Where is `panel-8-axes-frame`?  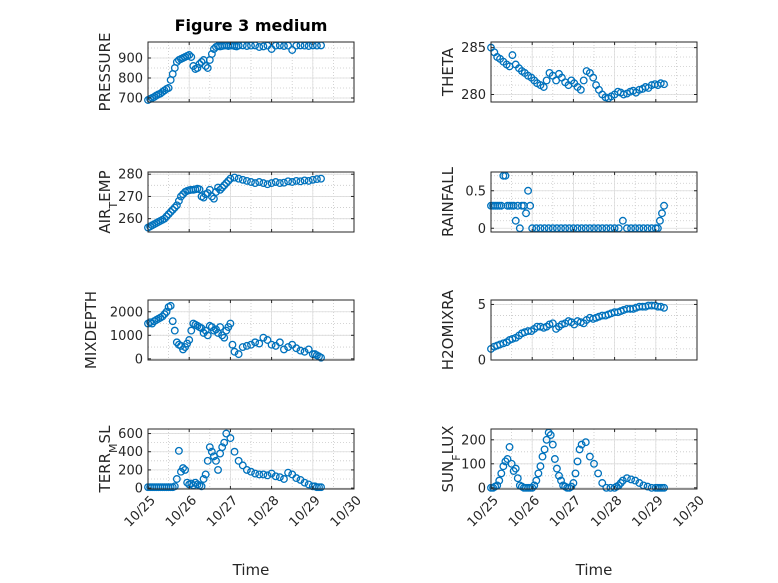 panel-8-axes-frame is located at coordinates (594, 459).